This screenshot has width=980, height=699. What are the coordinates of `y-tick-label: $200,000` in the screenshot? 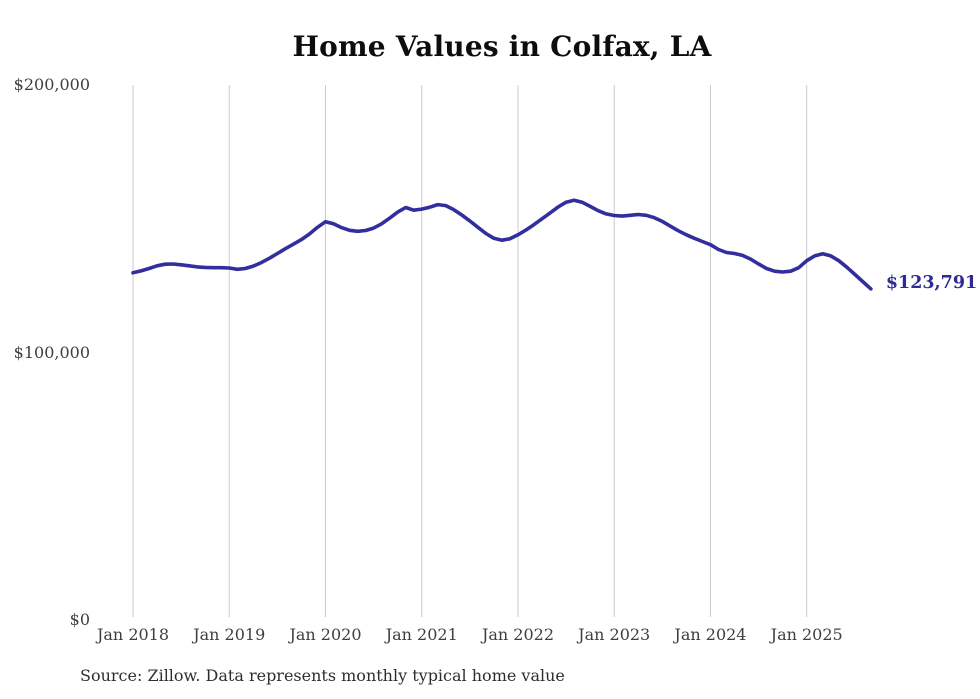 It's located at (51, 84).